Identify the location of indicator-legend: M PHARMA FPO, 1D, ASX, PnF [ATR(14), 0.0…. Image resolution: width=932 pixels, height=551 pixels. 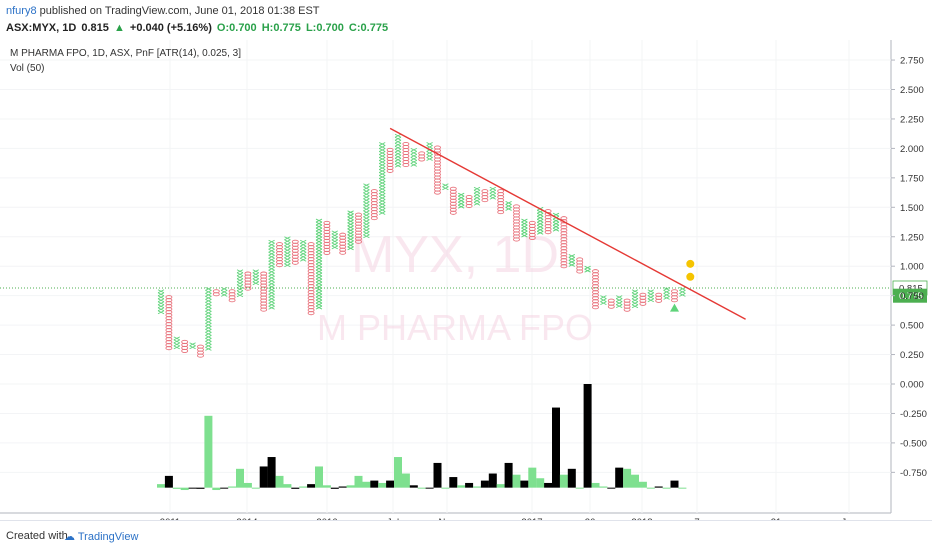
(126, 53).